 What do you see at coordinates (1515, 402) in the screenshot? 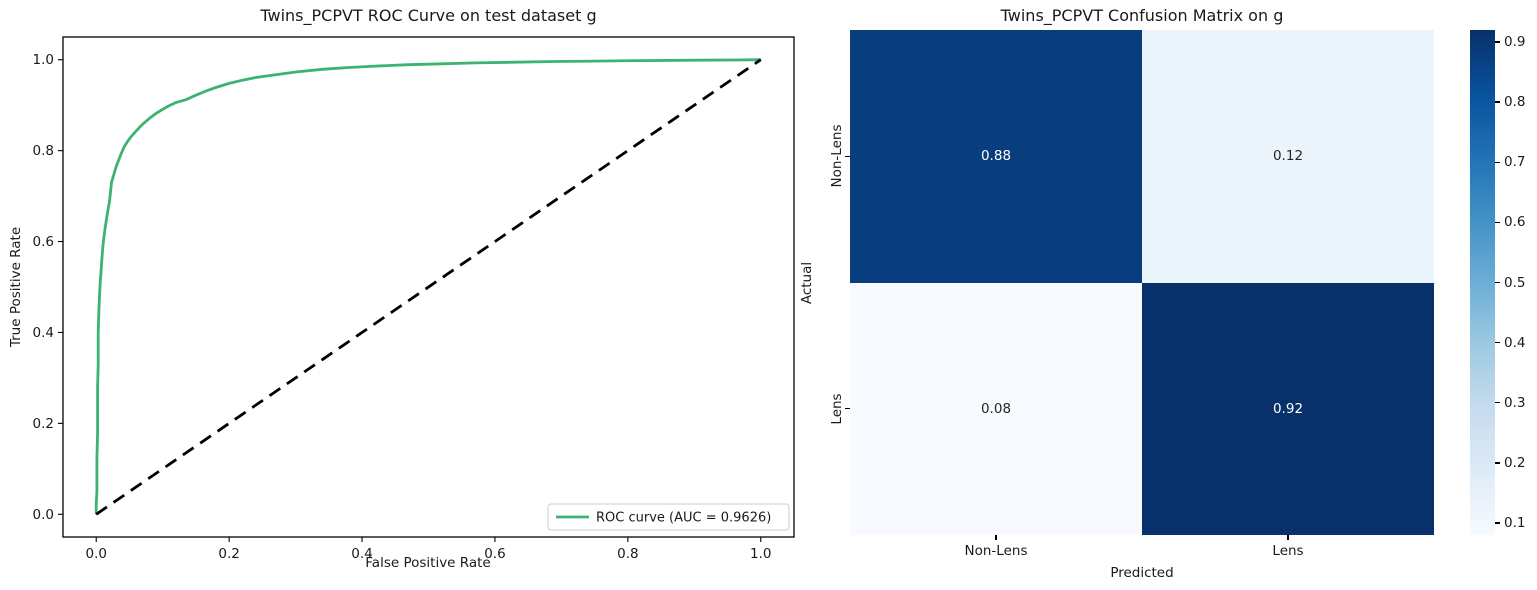
I see `colorbar-tick-label: 0.3` at bounding box center [1515, 402].